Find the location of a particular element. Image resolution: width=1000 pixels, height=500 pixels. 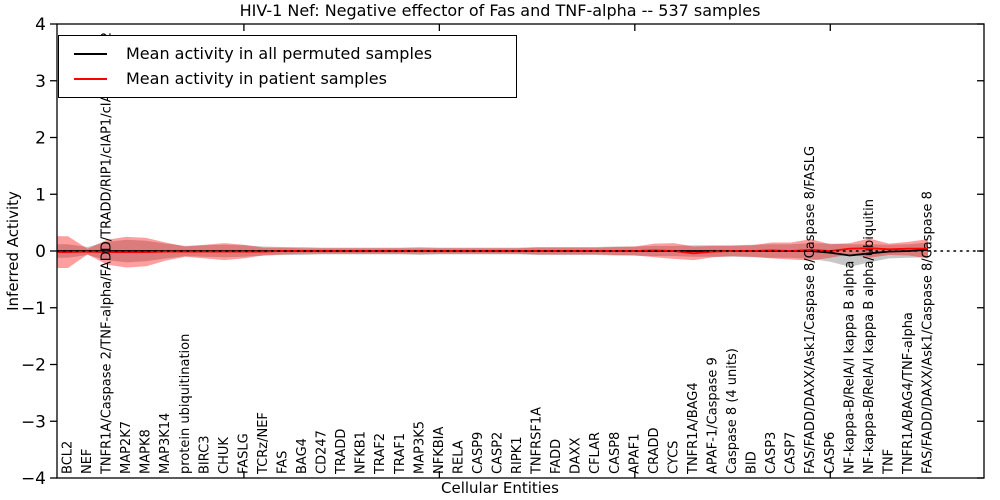

y-tick-label: −4 is located at coordinates (33, 479).